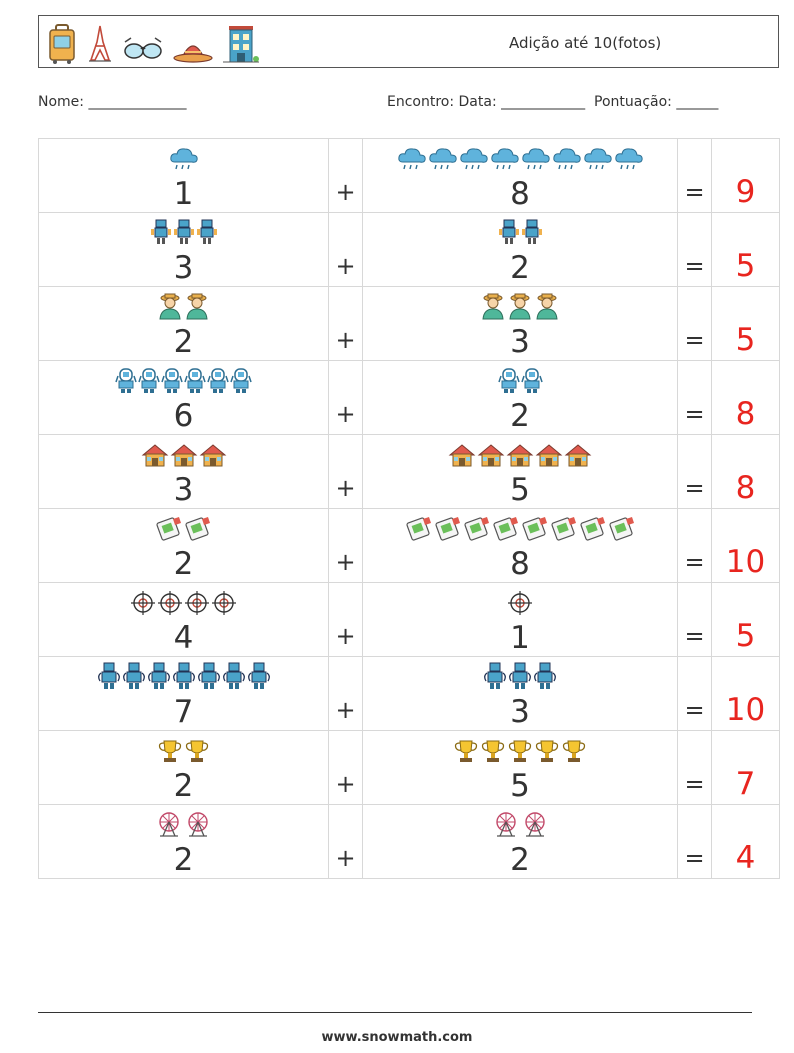  I want to click on problem-row: 2 +2 = 4, so click(409, 841).